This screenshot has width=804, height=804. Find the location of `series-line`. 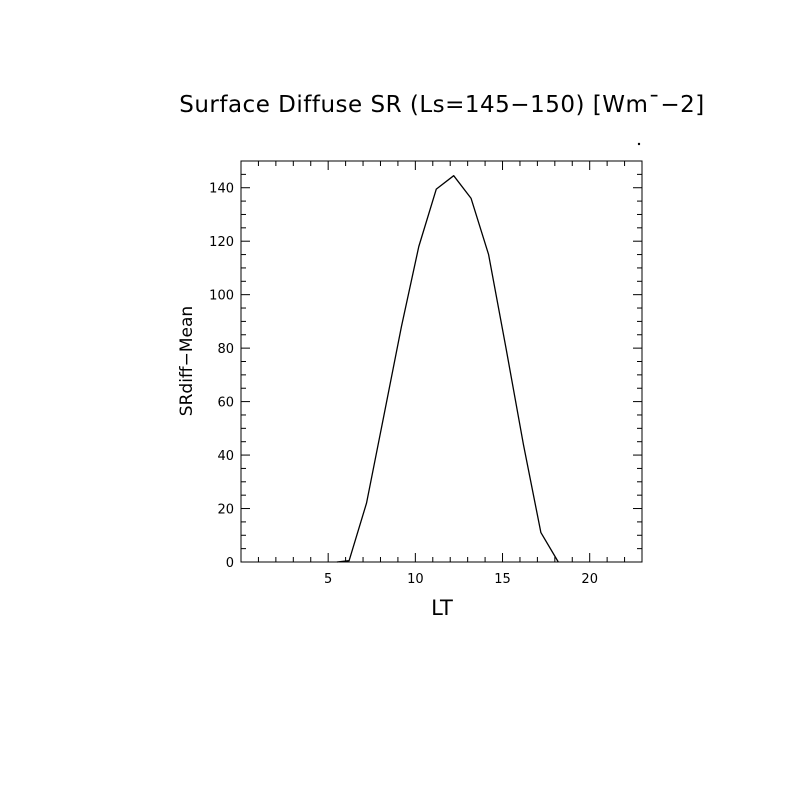

series-line is located at coordinates (447, 369).